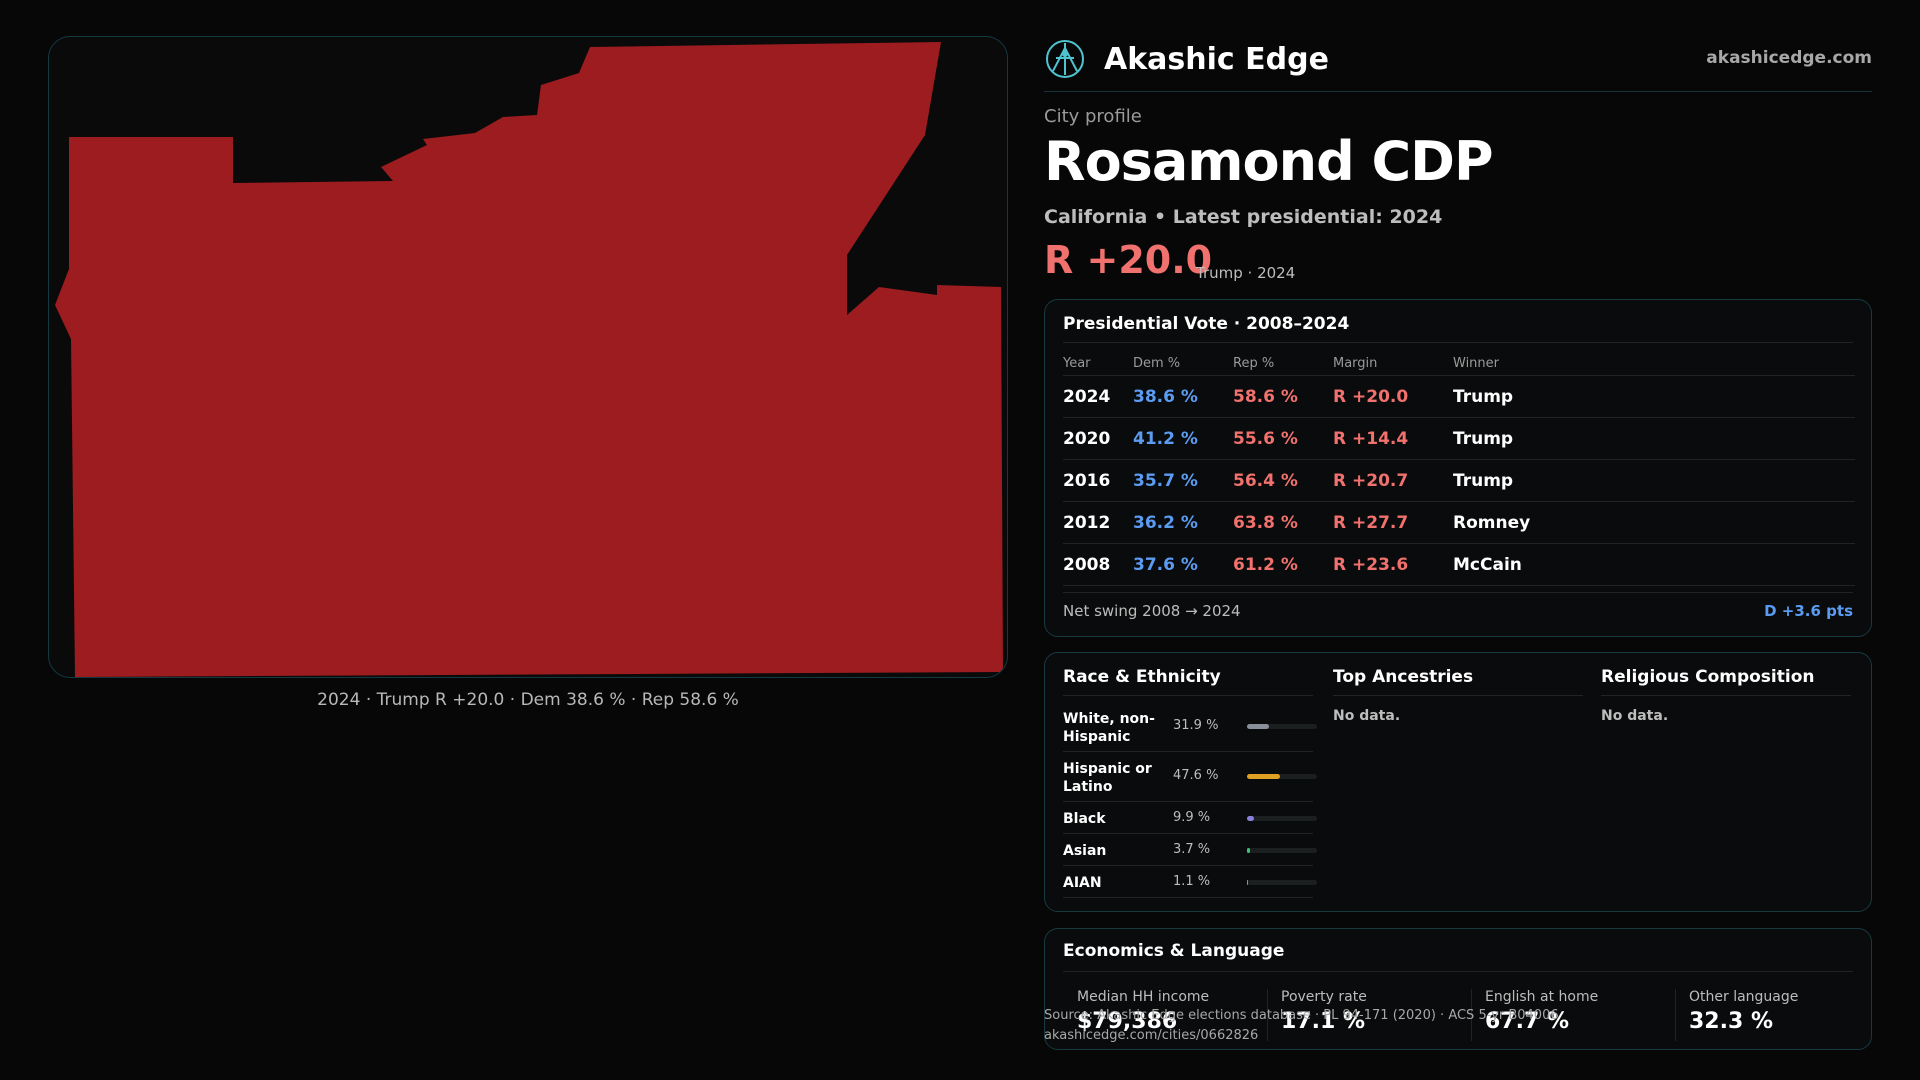 Image resolution: width=1920 pixels, height=1080 pixels. Describe the element at coordinates (1082, 883) in the screenshot. I see `race-label: AIAN` at that location.